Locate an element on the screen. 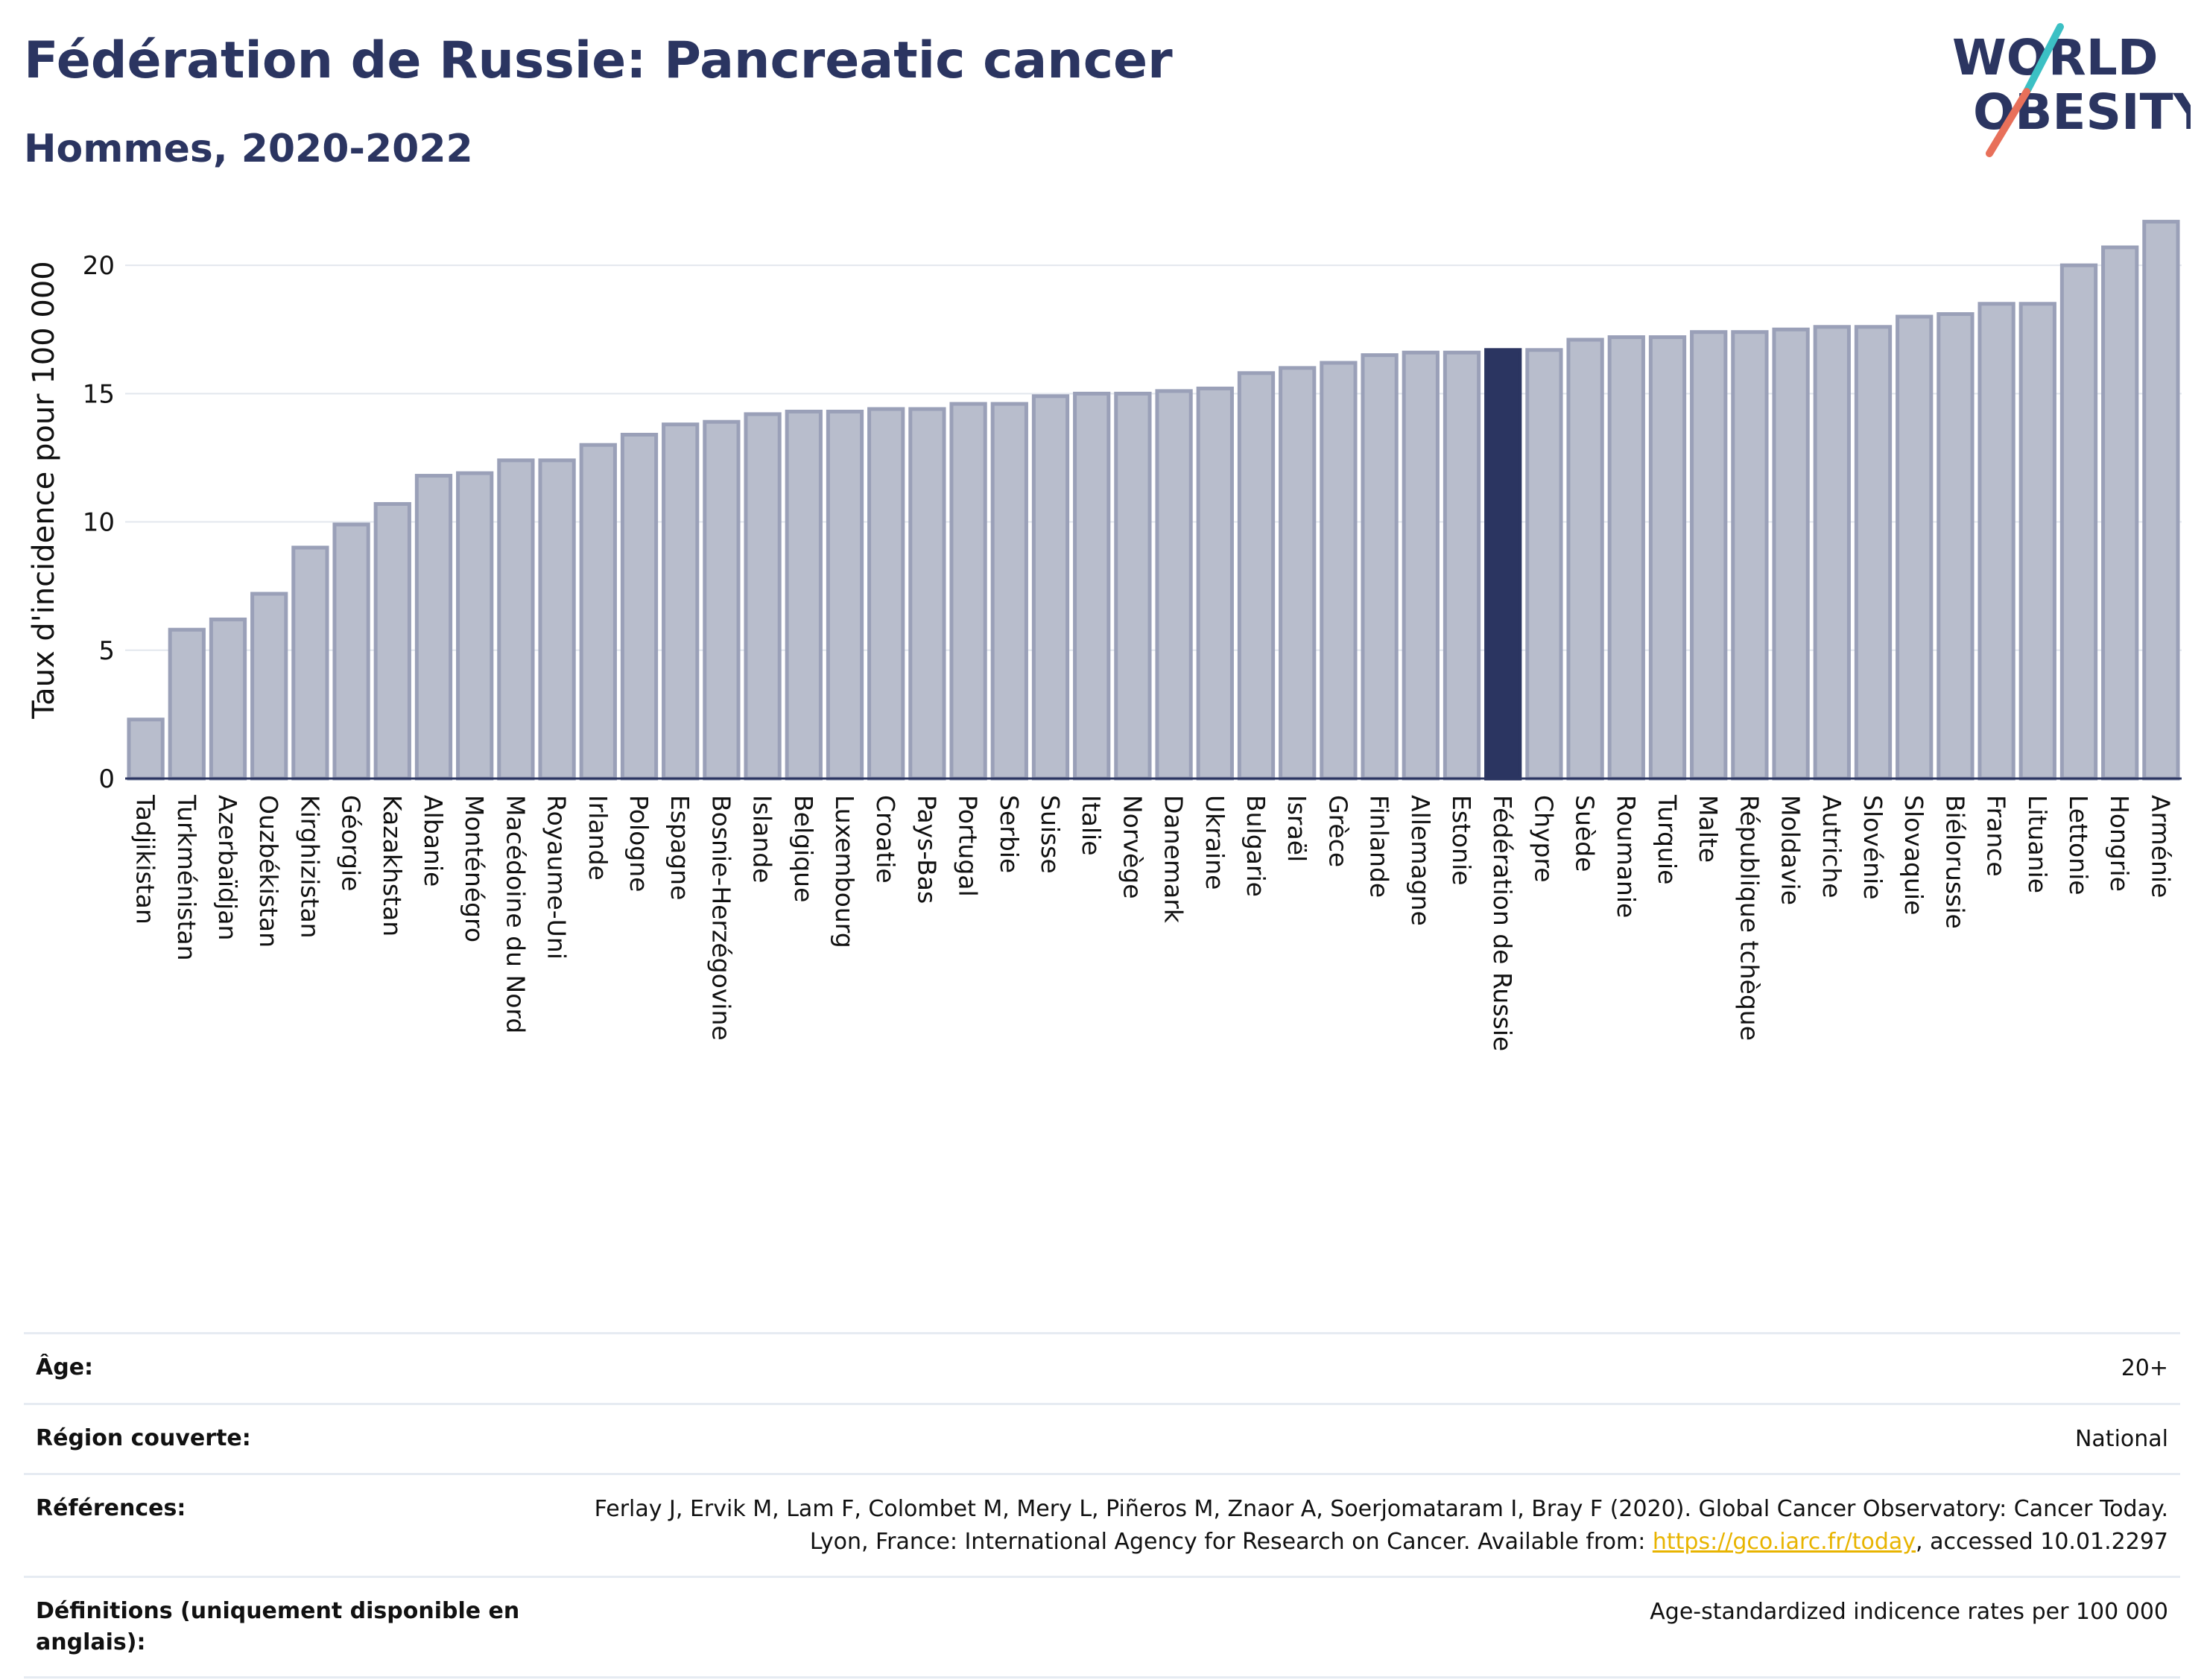 This screenshot has width=2204, height=1680. x-tick-label: Croatie is located at coordinates (885, 839).